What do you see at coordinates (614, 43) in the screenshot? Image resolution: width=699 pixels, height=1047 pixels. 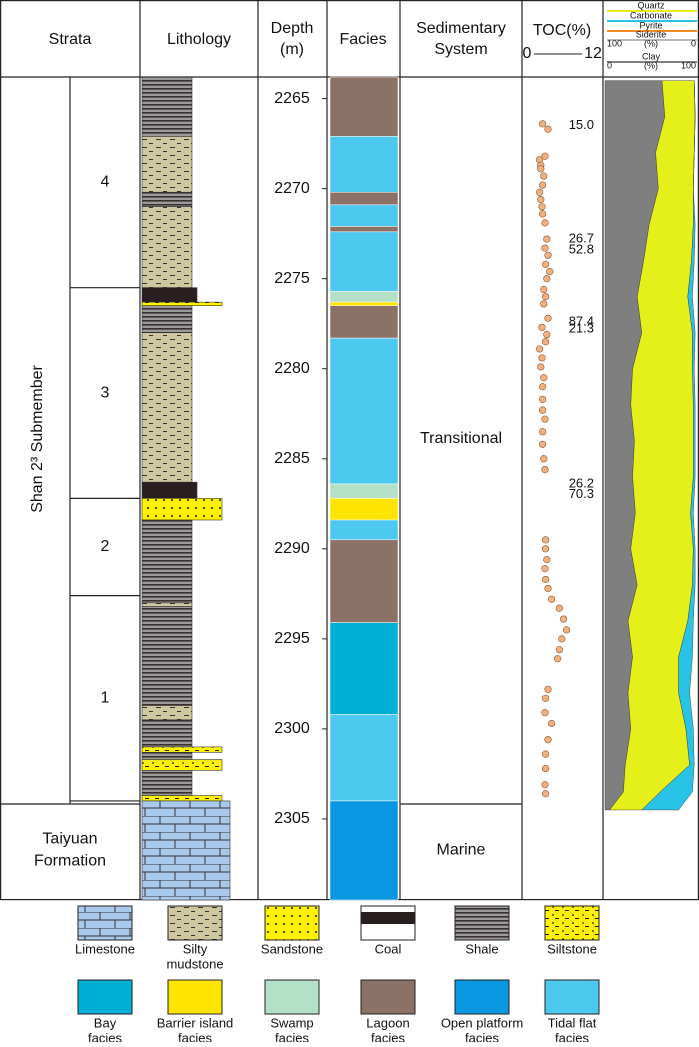 I see `mineral-scale-left: 100` at bounding box center [614, 43].